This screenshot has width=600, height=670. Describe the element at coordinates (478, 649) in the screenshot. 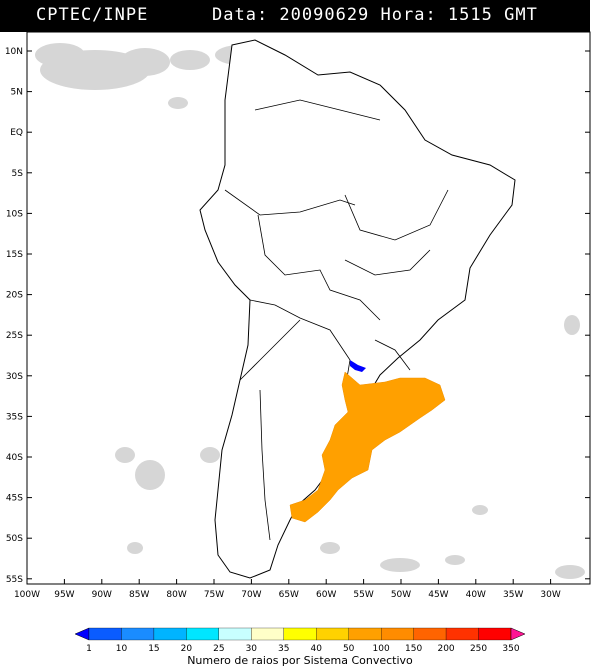

I see `colorbar-label: 250` at that location.